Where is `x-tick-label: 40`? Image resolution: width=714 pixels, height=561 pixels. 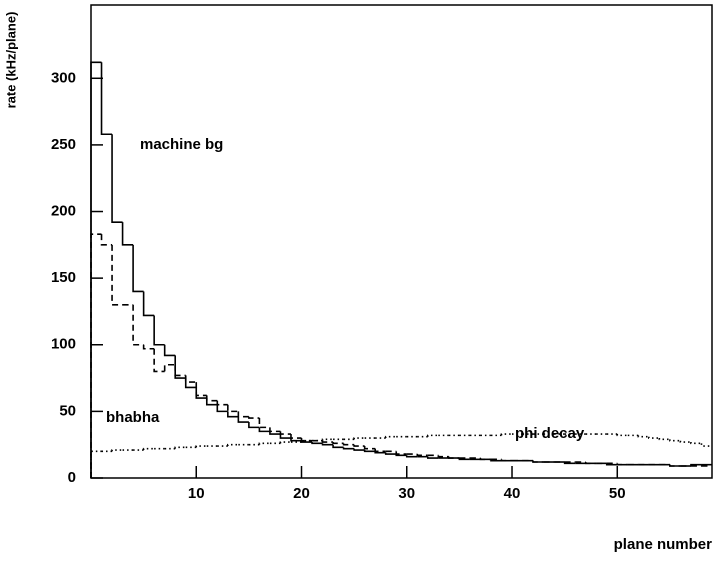 x-tick-label: 40 is located at coordinates (512, 493).